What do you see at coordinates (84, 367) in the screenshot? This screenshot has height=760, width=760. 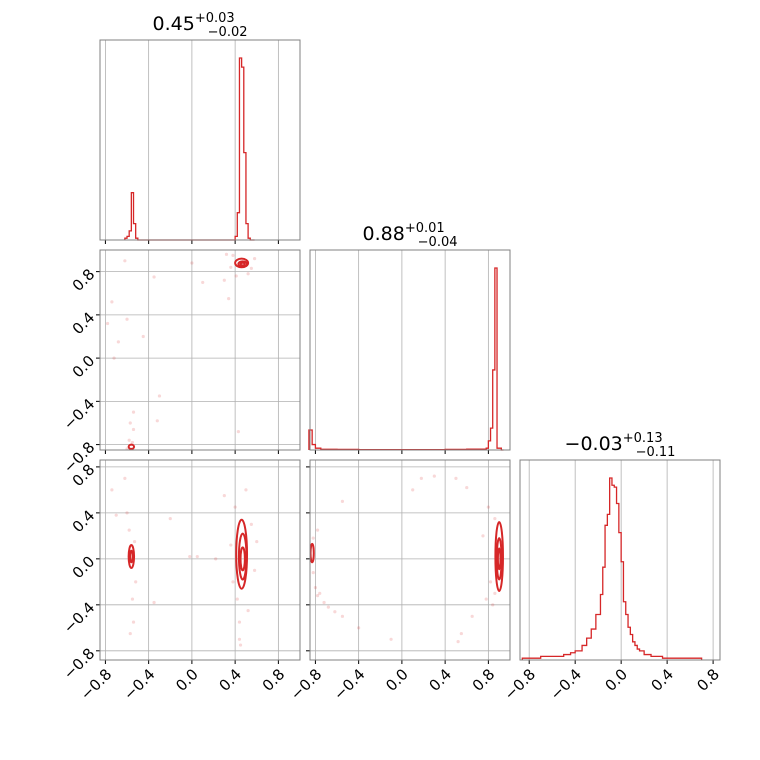 I see `joint-1-ytick-label: 0.0` at bounding box center [84, 367].